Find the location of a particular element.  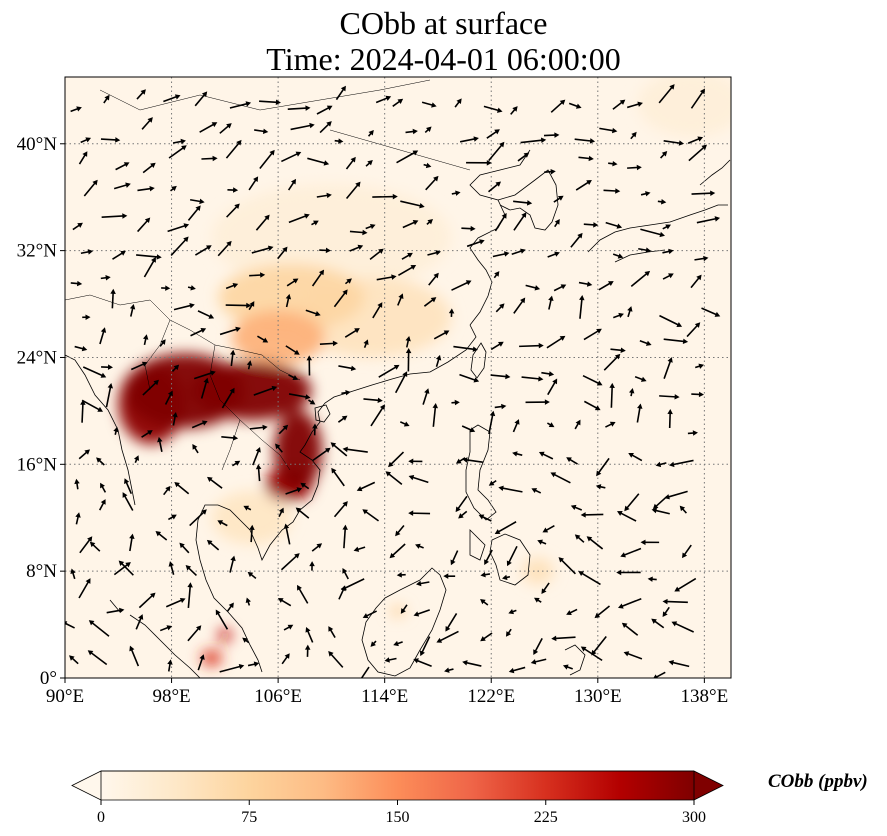

y-tick-label: 8°N is located at coordinates (41, 571).